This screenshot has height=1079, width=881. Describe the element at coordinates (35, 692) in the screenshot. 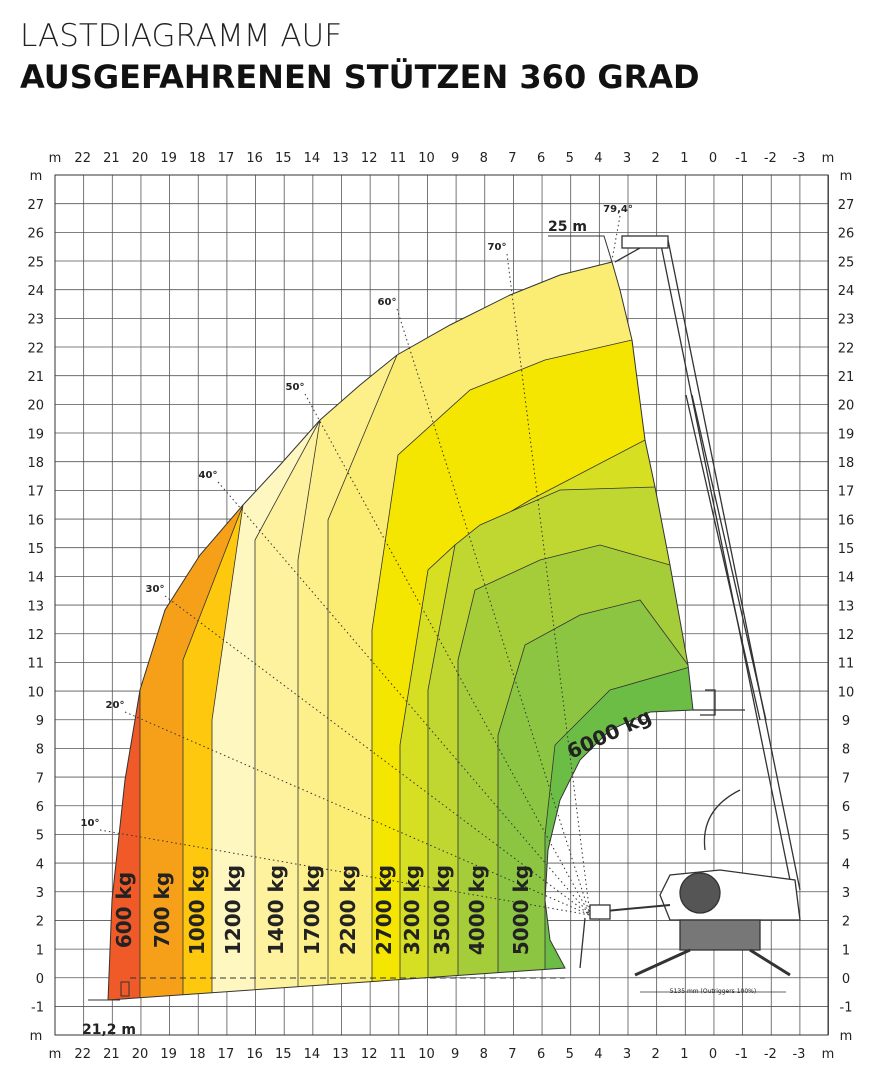

I see `y-label-left: 10` at that location.